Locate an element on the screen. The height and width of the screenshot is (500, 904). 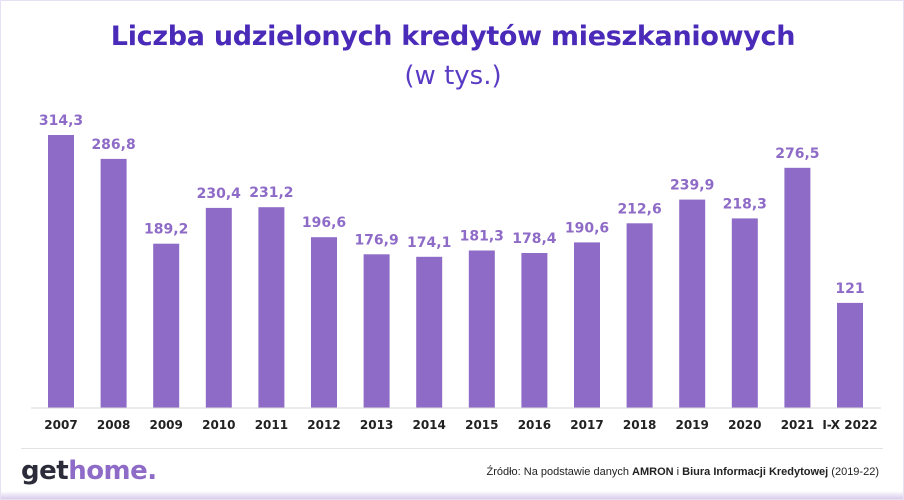
value-label: 196,6 is located at coordinates (324, 223).